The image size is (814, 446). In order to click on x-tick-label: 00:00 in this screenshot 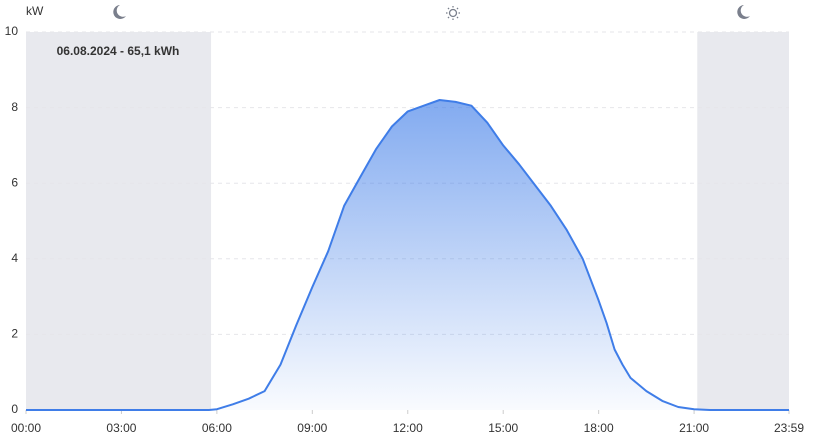, I will do `click(26, 428)`.